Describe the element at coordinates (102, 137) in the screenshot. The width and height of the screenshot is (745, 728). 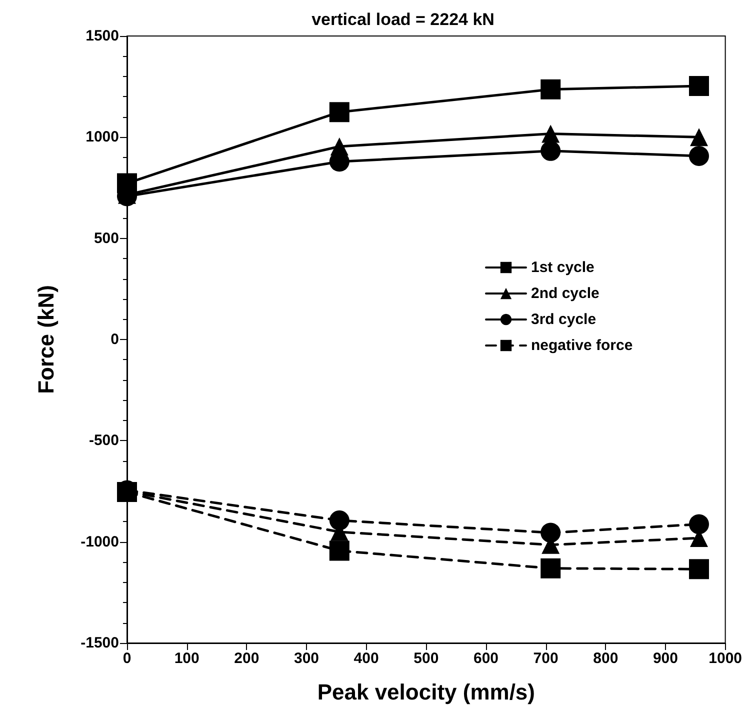
I see `y-tick-label: 1000` at that location.